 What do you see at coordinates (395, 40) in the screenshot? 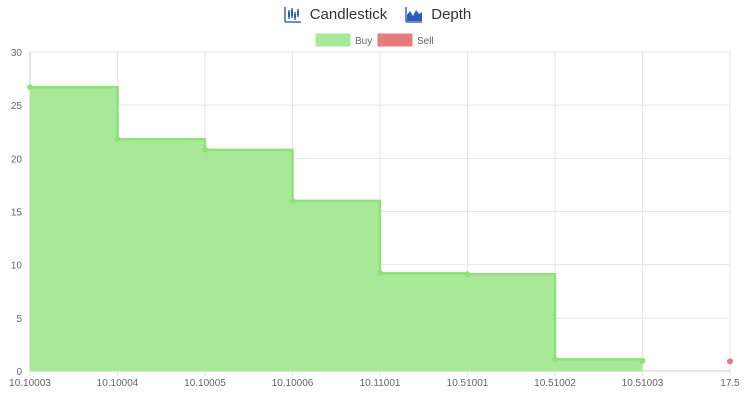
I see `legend-swatch-sell` at bounding box center [395, 40].